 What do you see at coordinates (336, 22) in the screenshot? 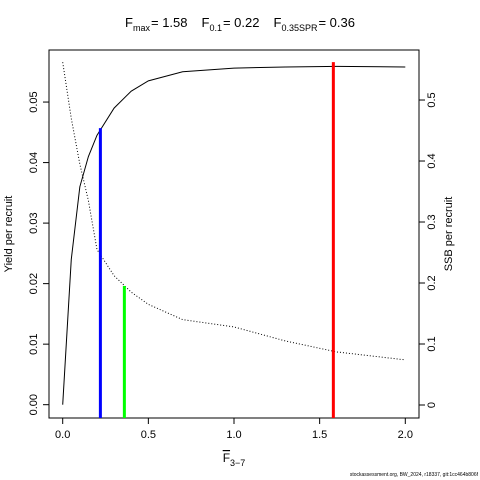
I see `title-value: = 0.36` at bounding box center [336, 22].